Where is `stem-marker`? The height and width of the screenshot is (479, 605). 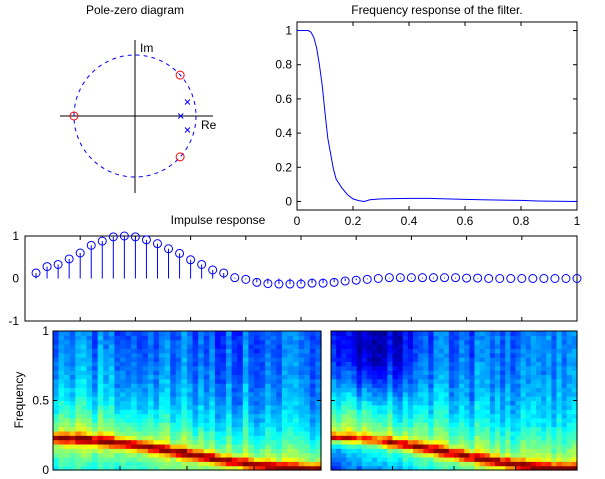 stem-marker is located at coordinates (411, 278).